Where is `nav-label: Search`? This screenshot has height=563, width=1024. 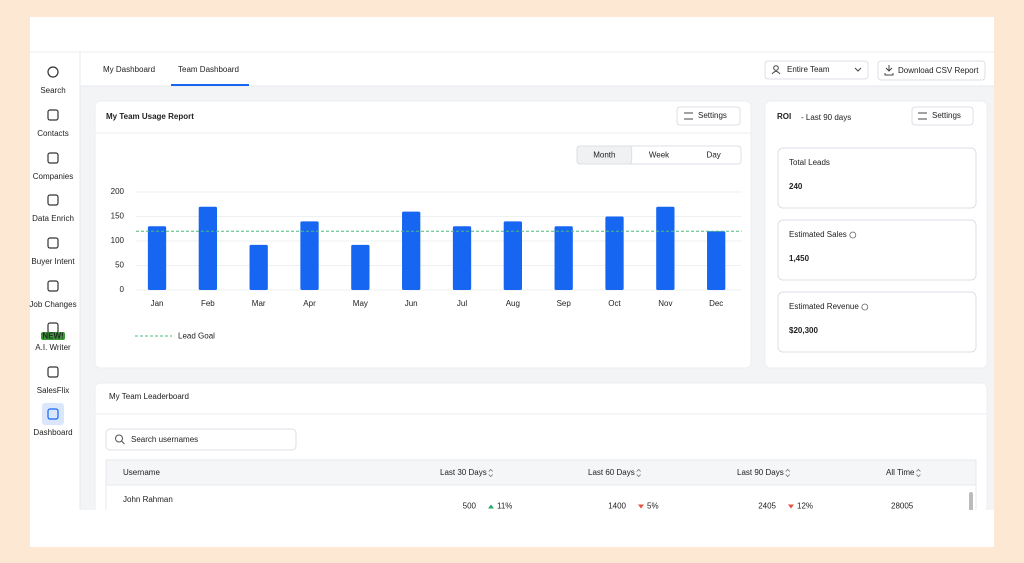
nav-label: Search is located at coordinates (52, 90).